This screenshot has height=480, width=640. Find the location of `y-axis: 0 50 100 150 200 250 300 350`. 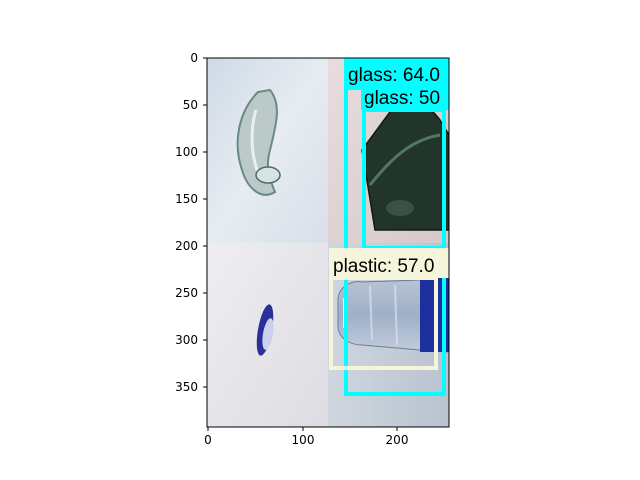

y-axis: 0 50 100 150 200 250 300 350 is located at coordinates (191, 222).